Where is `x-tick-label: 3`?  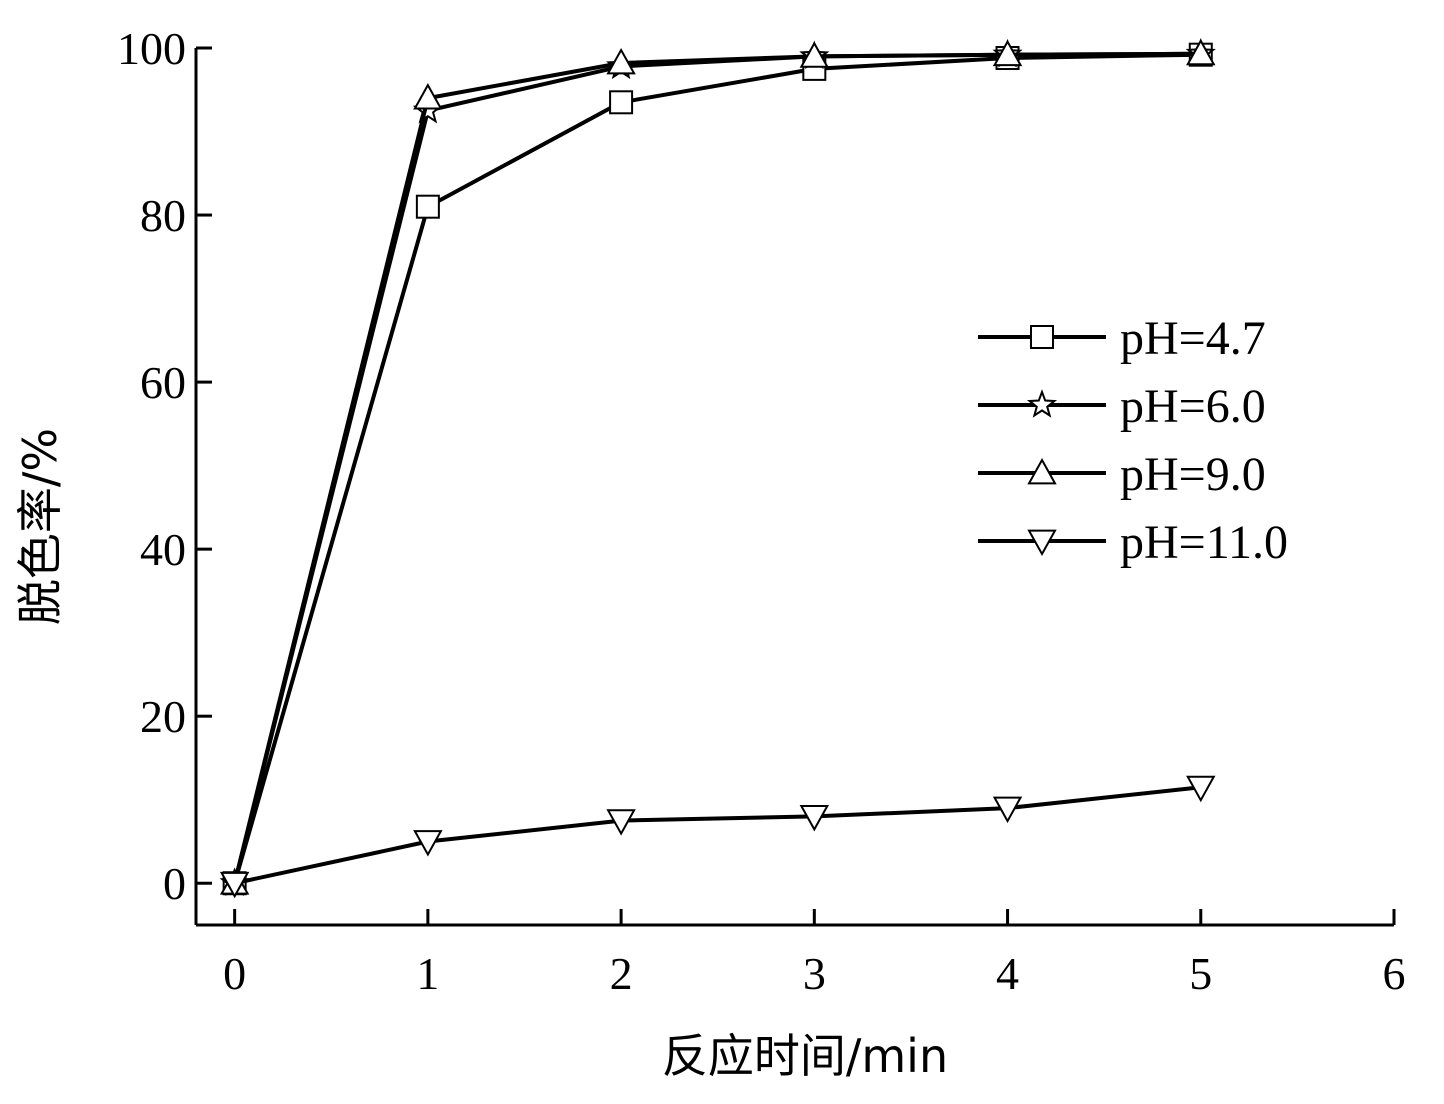
x-tick-label: 3 is located at coordinates (814, 973).